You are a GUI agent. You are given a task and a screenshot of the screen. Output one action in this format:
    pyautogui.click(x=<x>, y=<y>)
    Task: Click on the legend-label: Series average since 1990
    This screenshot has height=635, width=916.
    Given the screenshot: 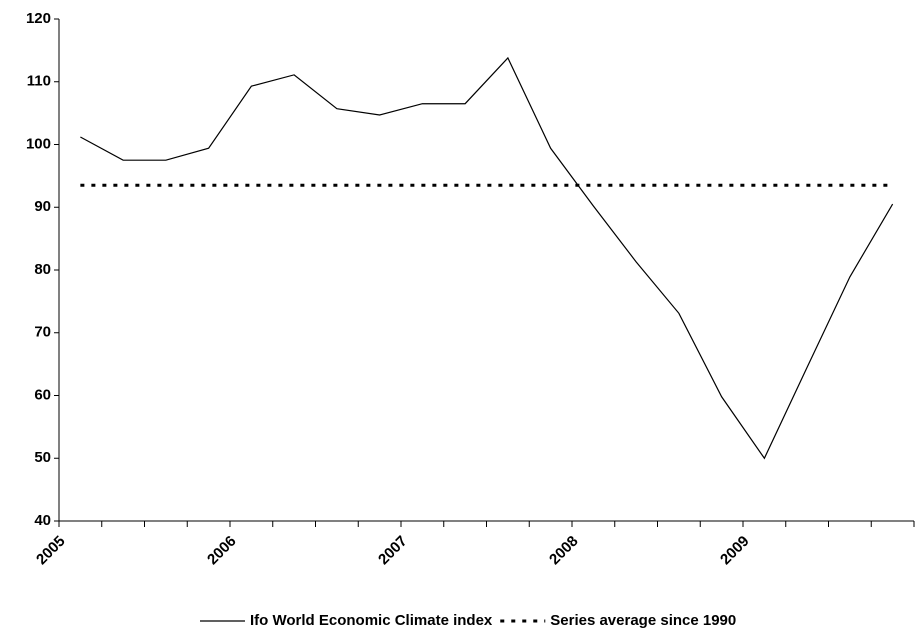 What is the action you would take?
    pyautogui.click(x=643, y=620)
    